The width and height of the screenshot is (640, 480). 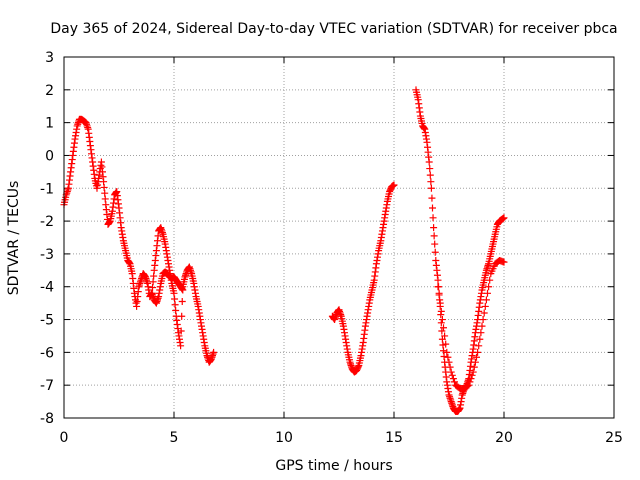 I want to click on y-tick-label: -3, so click(x=47, y=255).